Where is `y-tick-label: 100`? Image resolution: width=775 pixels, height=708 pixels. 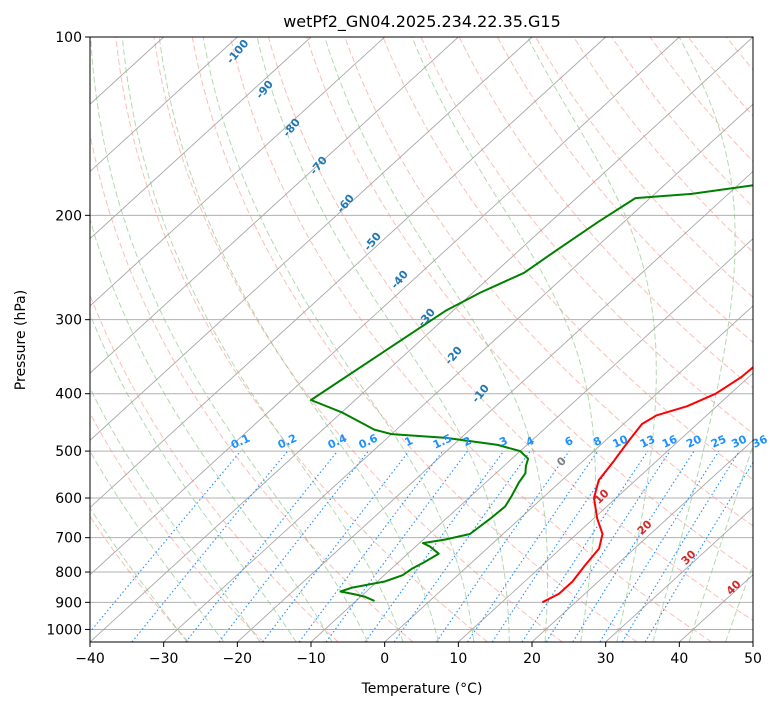 y-tick-label: 100 is located at coordinates (68, 38).